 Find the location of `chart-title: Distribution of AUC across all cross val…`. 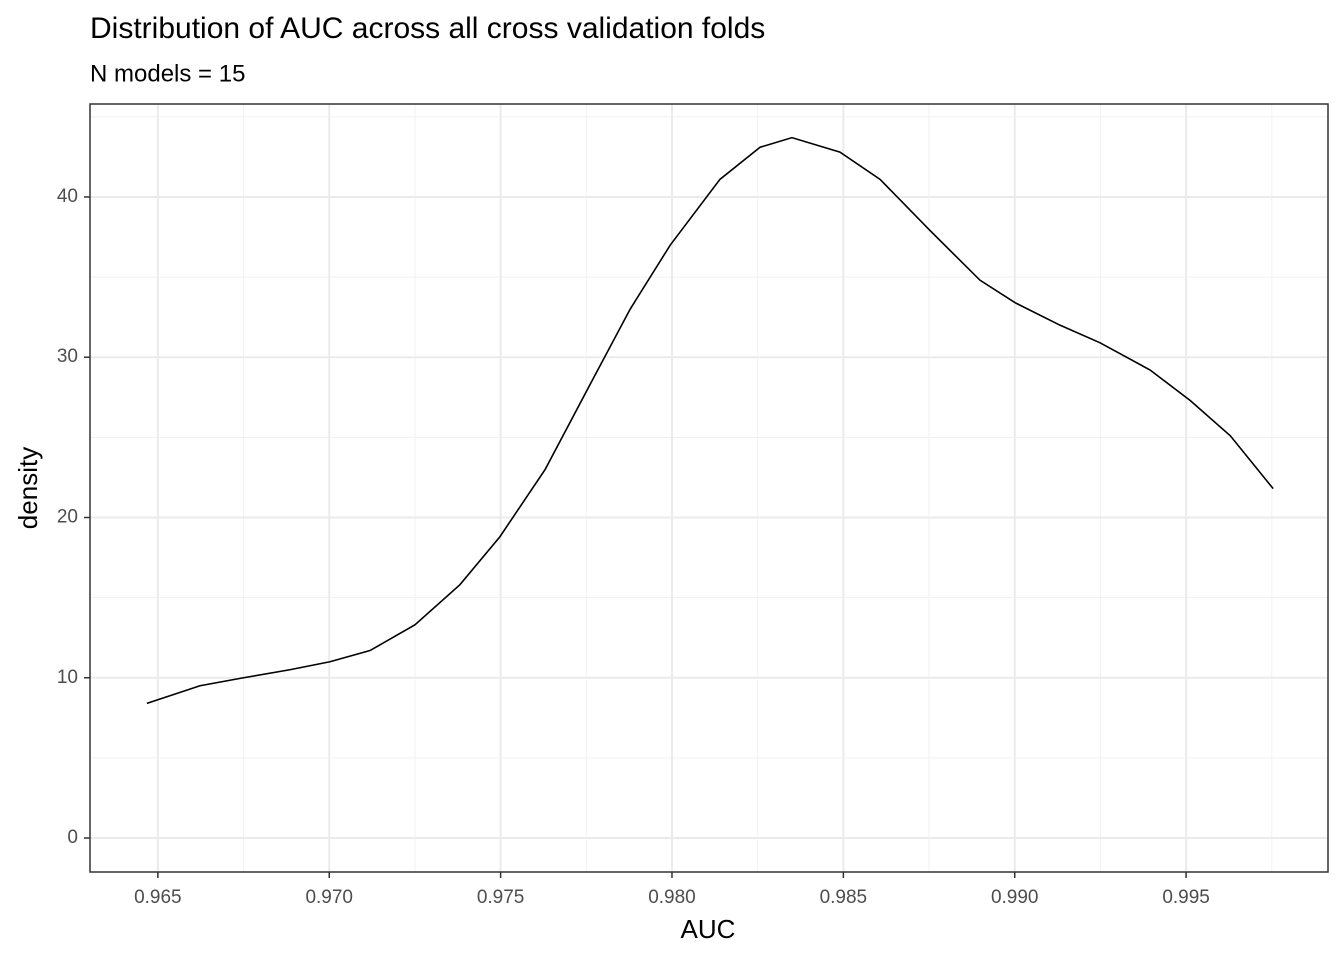

chart-title: Distribution of AUC across all cross val… is located at coordinates (427, 28).